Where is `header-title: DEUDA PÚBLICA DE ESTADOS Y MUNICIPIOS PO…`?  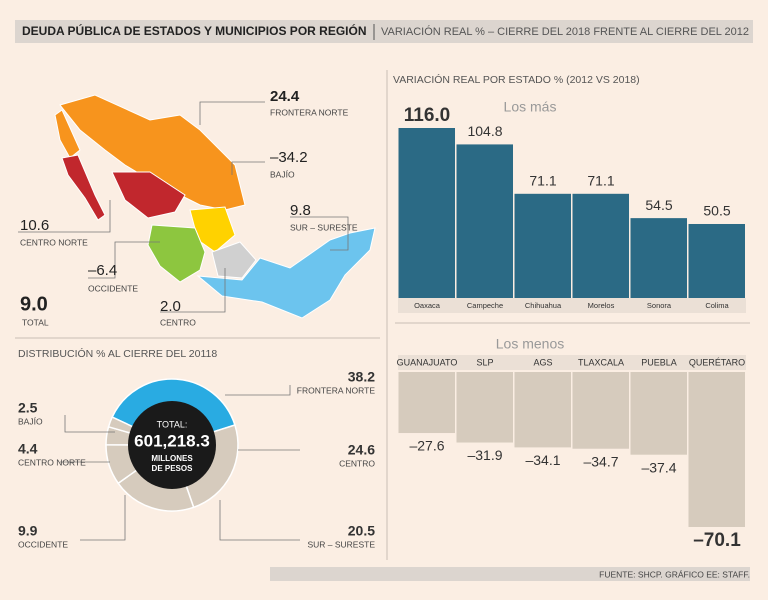 header-title: DEUDA PÚBLICA DE ESTADOS Y MUNICIPIOS PO… is located at coordinates (194, 30).